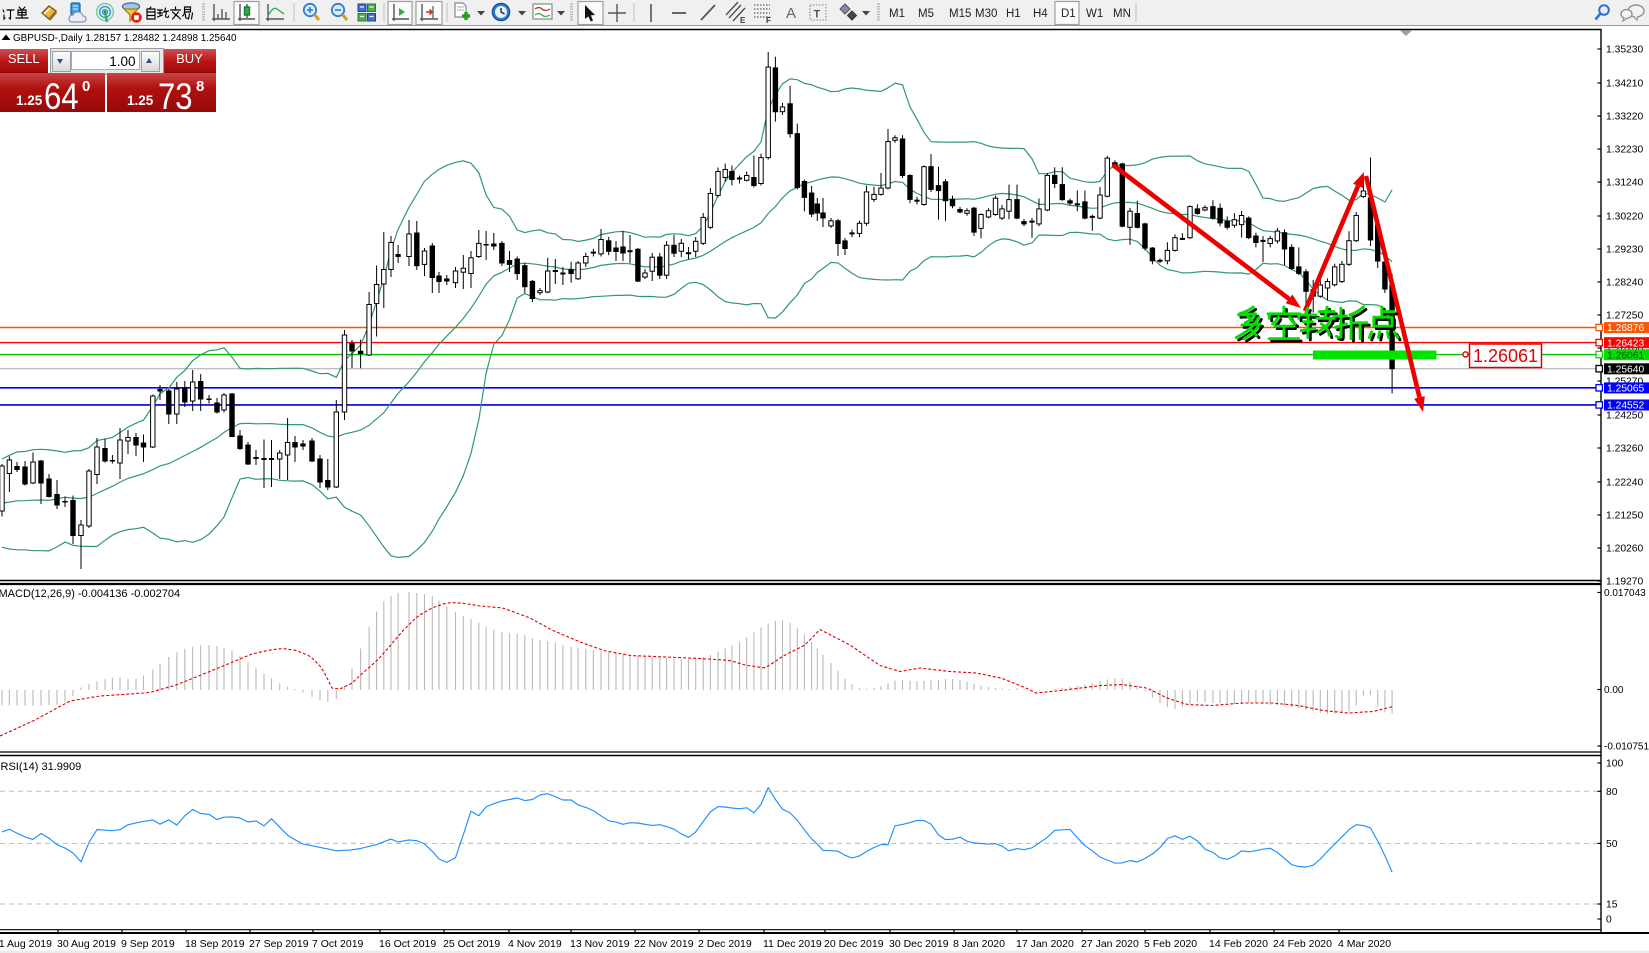 The height and width of the screenshot is (953, 1649). Describe the element at coordinates (1609, 920) in the screenshot. I see `svg-text: 0` at that location.